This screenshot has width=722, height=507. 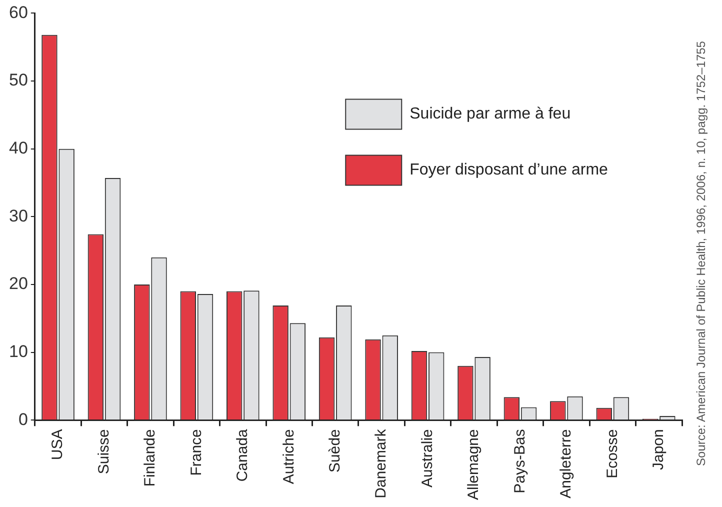 I want to click on y-tick-label: 10, so click(x=18, y=351).